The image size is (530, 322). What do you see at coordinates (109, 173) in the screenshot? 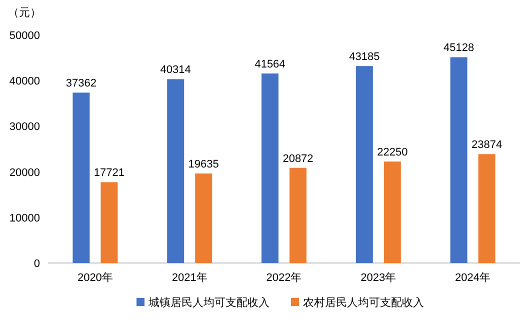
I see `data-label: 17721` at bounding box center [109, 173].